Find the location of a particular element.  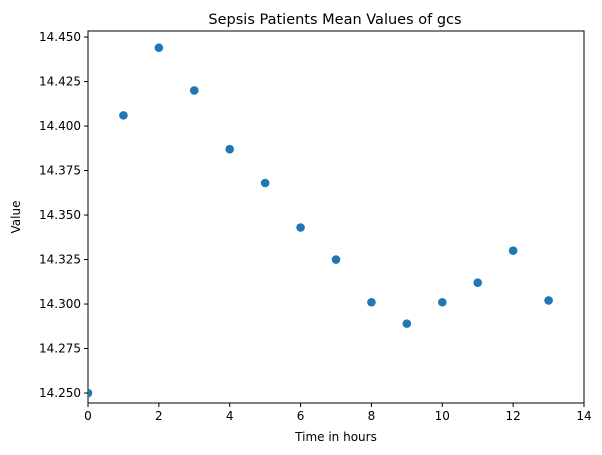

y-tick-label: 14.425 is located at coordinates (60, 82).